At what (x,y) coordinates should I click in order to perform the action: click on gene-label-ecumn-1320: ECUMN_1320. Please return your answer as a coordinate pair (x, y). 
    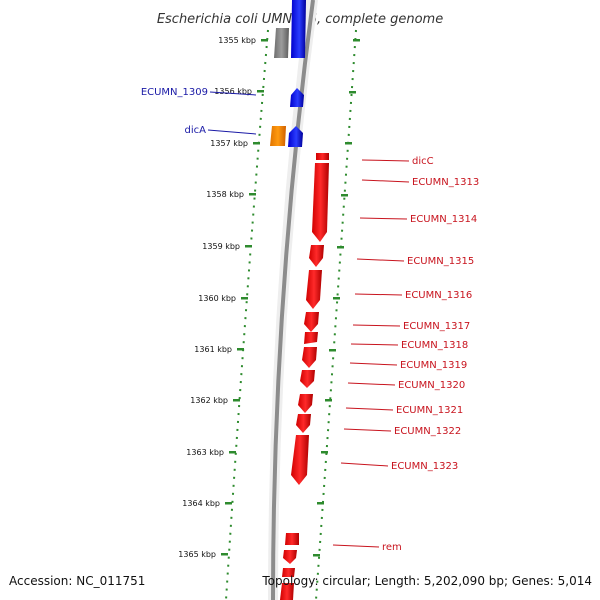
    Looking at the image, I should click on (431, 385).